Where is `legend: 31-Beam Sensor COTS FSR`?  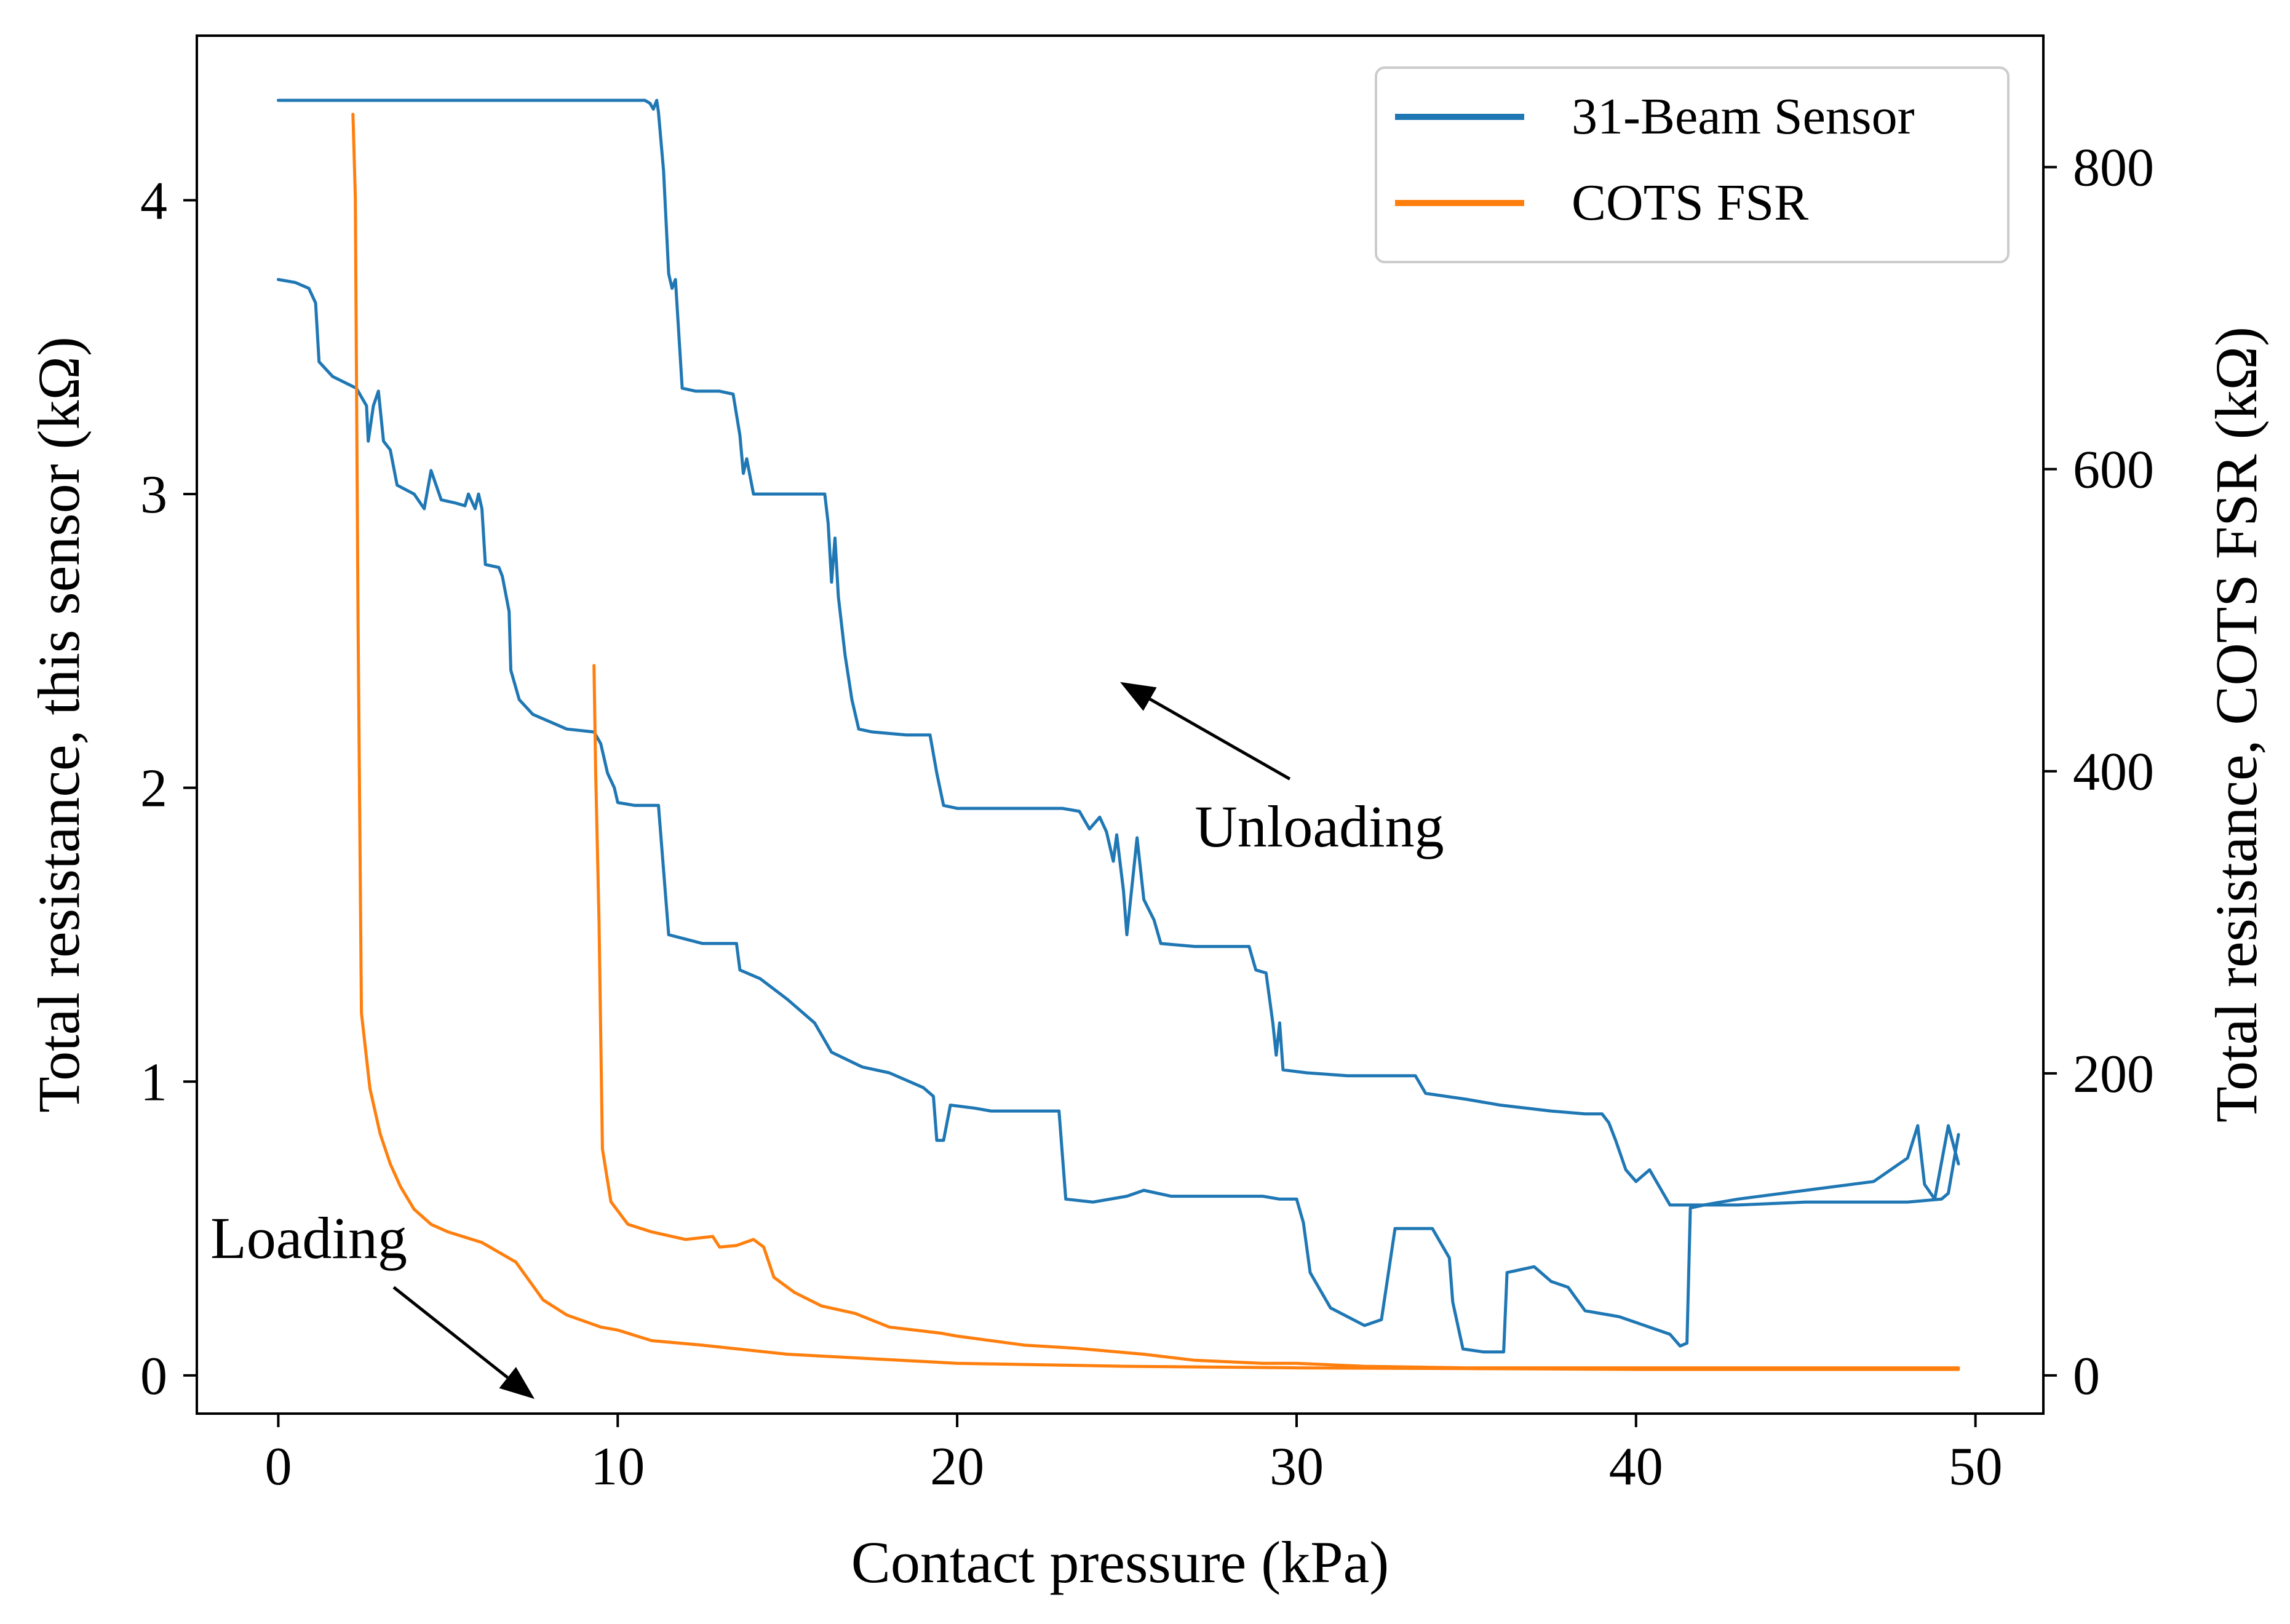 legend: 31-Beam Sensor COTS FSR is located at coordinates (1692, 164).